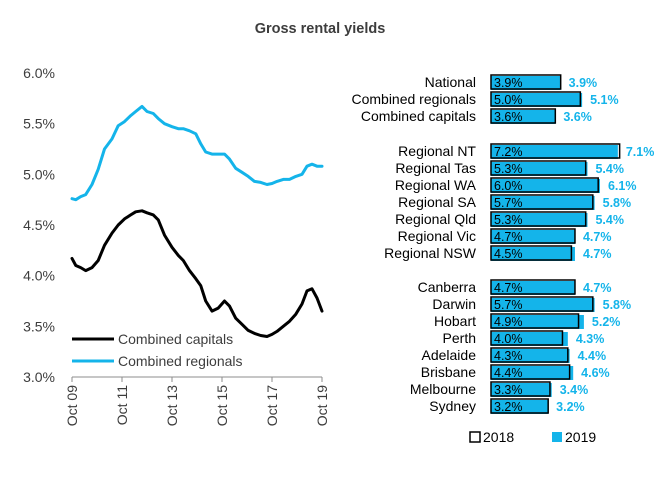 This screenshot has height=482, width=660. What do you see at coordinates (413, 99) in the screenshot?
I see `bar-category-label: Combined regionals` at bounding box center [413, 99].